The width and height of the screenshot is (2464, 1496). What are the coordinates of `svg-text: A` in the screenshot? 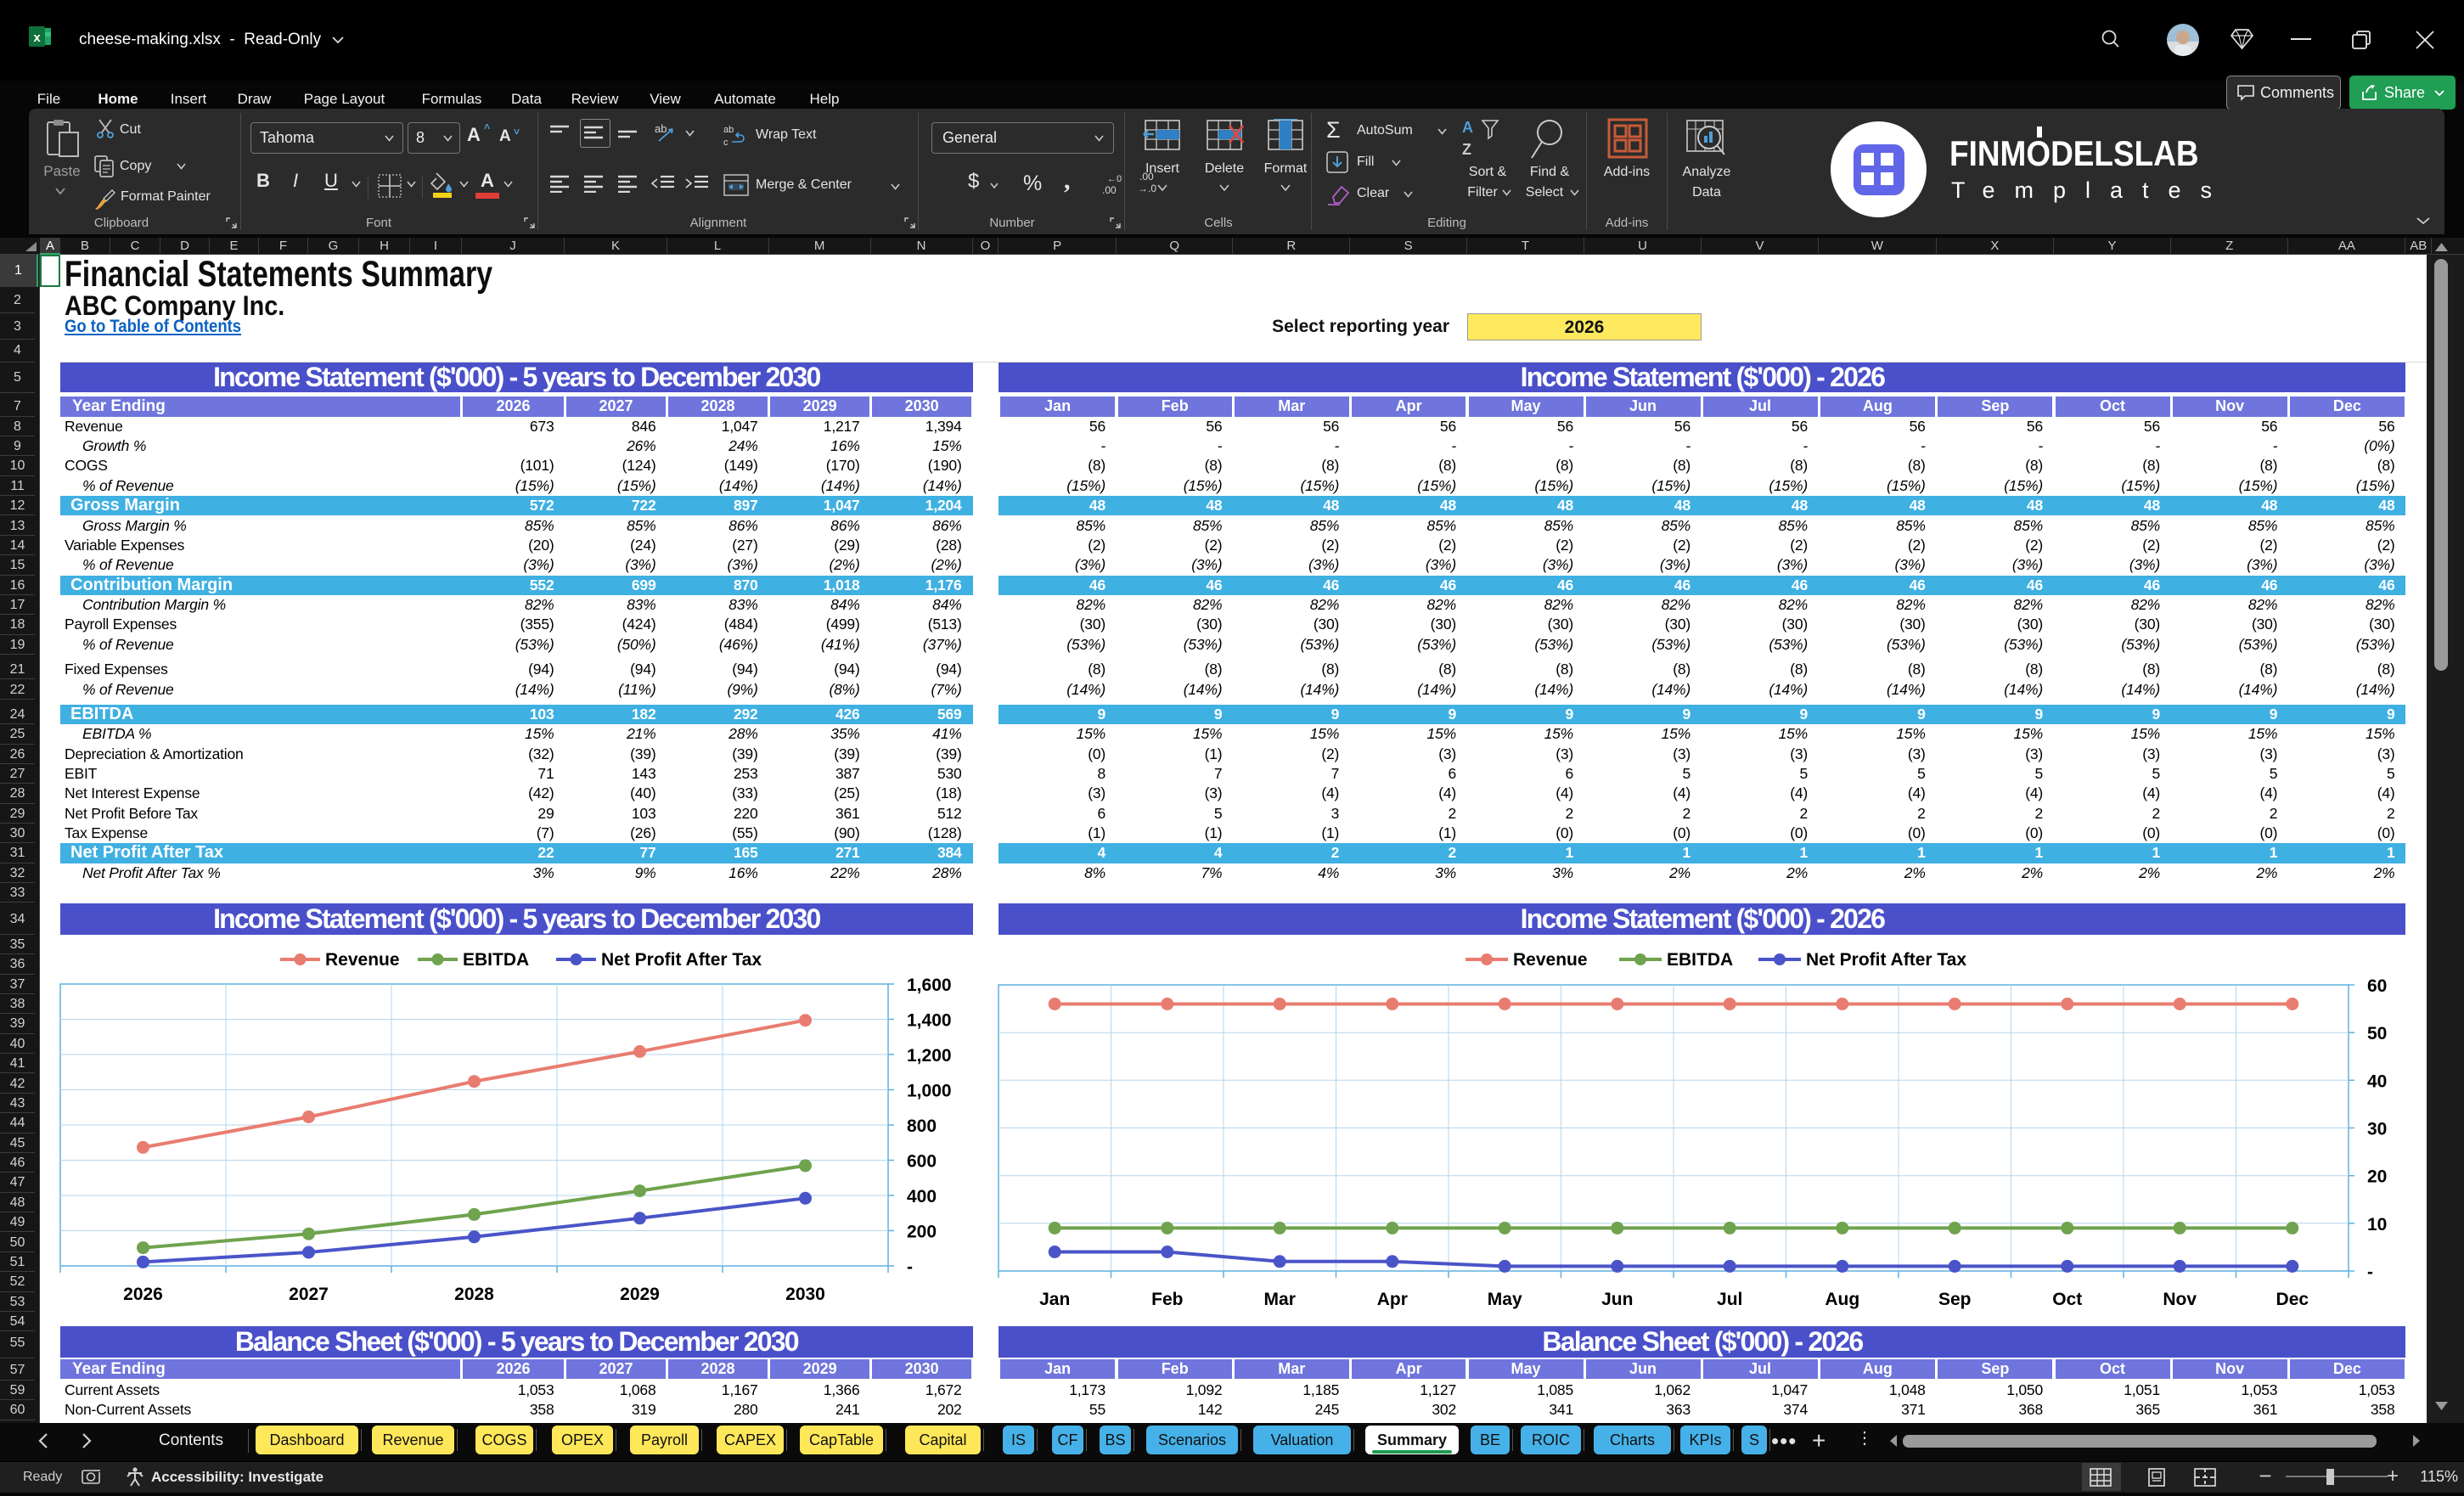 It's located at (1467, 127).